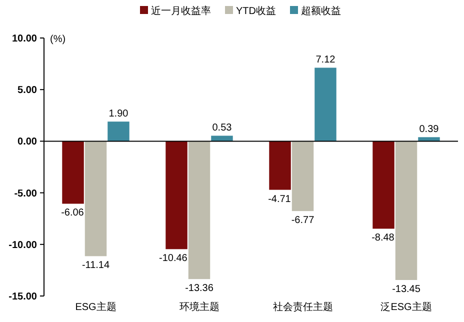 The width and height of the screenshot is (464, 322). Describe the element at coordinates (326, 60) in the screenshot. I see `data-label: 7.12` at that location.